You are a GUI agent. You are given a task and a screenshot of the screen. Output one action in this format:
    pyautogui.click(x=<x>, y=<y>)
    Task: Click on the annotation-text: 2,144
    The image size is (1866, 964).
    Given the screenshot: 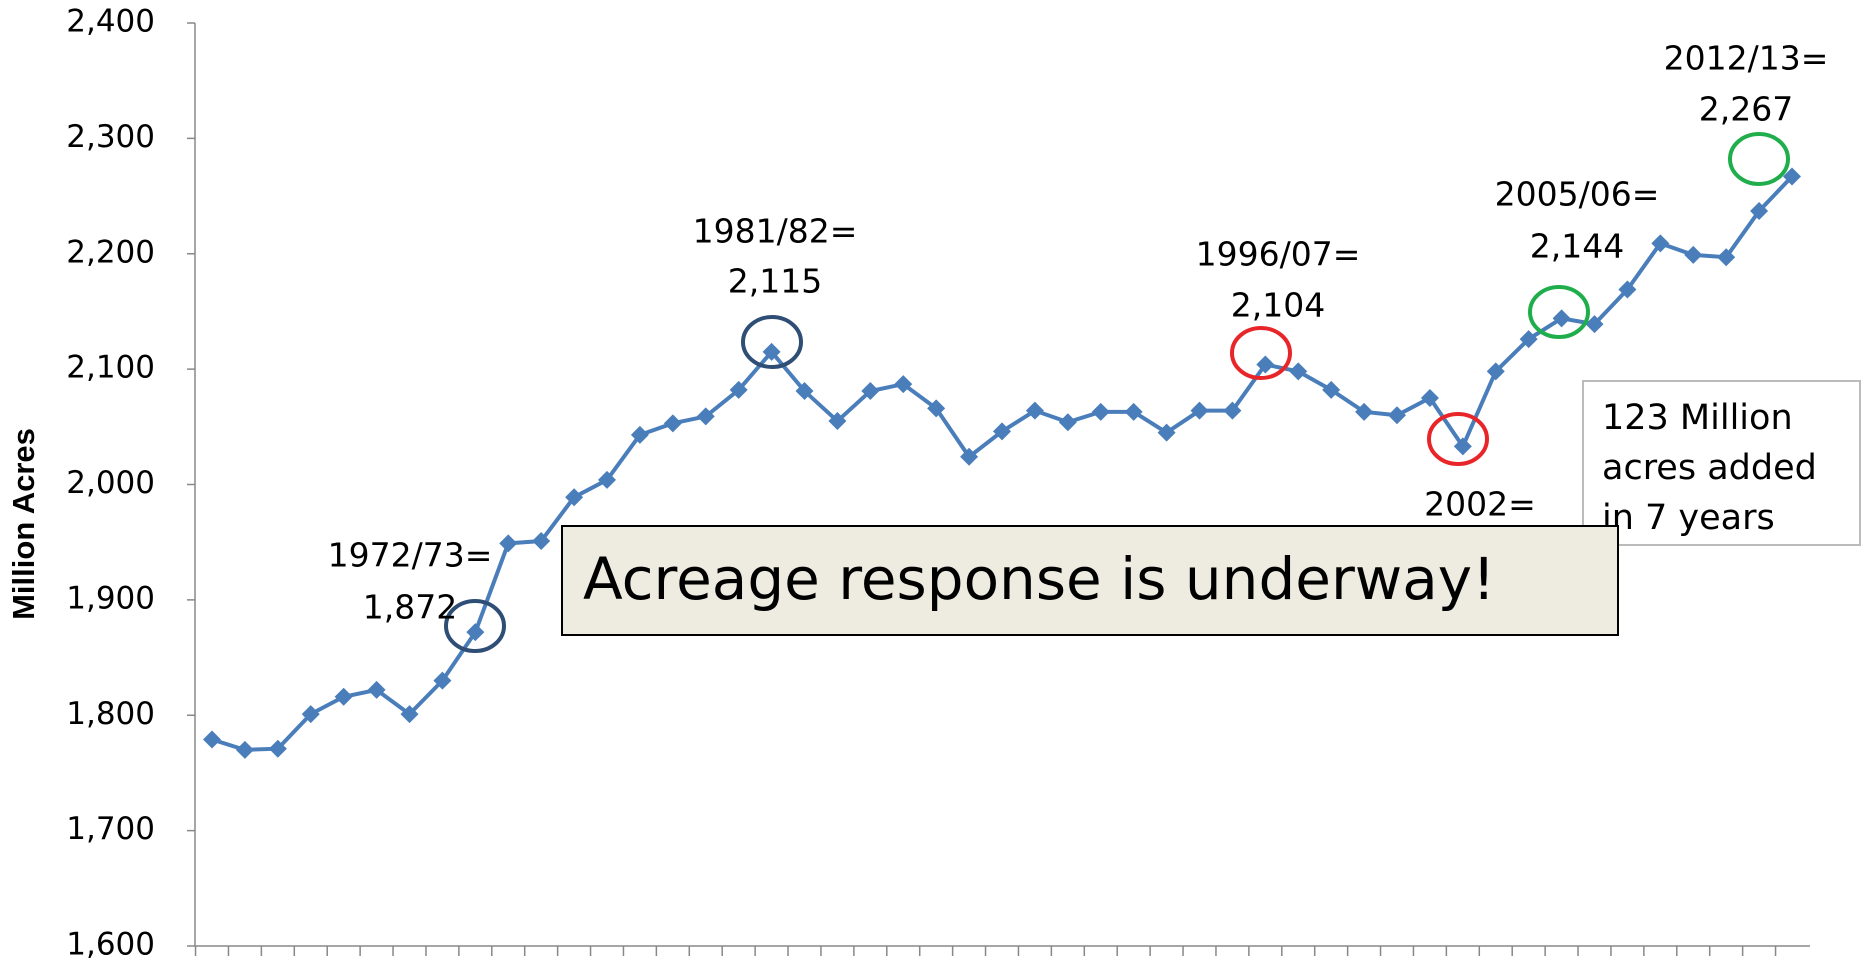 What is the action you would take?
    pyautogui.click(x=1577, y=246)
    